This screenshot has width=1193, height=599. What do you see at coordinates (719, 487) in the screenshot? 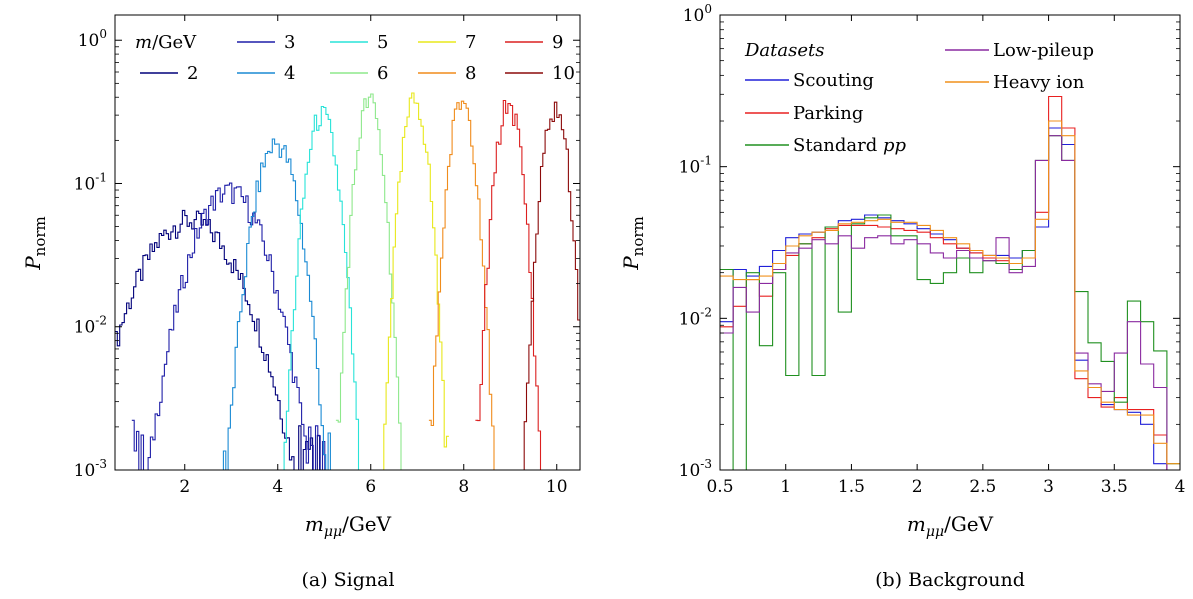
I see `x-tick-label: 0.5` at bounding box center [719, 487].